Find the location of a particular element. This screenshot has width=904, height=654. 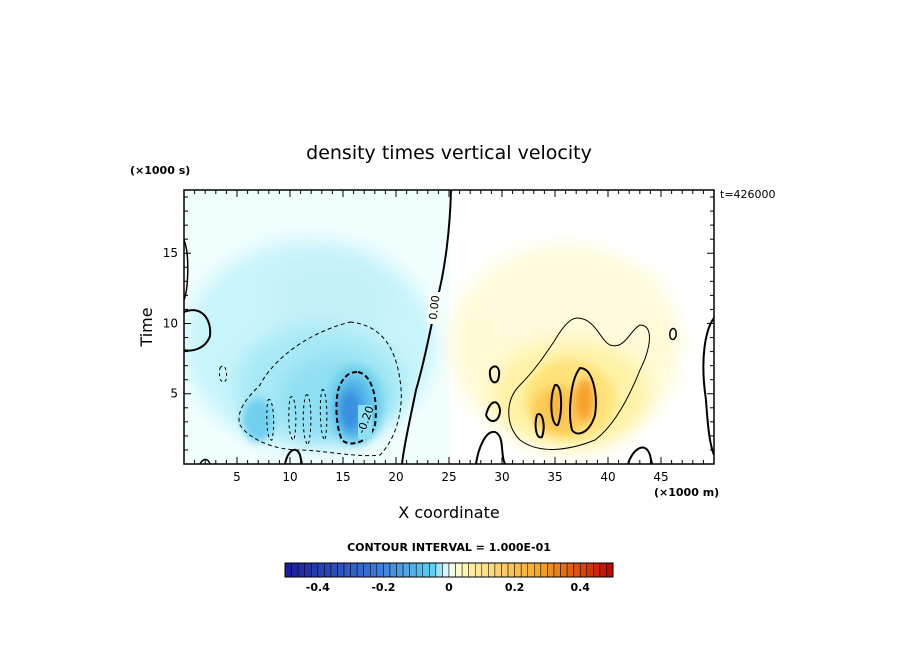

colorbar-tick-label: 0 is located at coordinates (449, 587).